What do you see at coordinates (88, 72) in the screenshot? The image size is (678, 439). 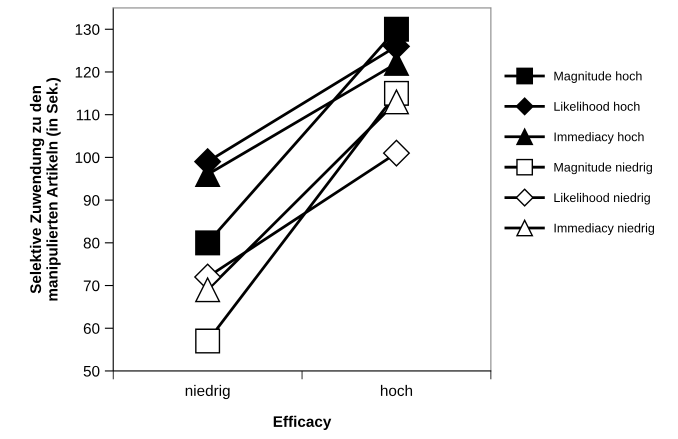 I see `y-tick-label: 120` at bounding box center [88, 72].